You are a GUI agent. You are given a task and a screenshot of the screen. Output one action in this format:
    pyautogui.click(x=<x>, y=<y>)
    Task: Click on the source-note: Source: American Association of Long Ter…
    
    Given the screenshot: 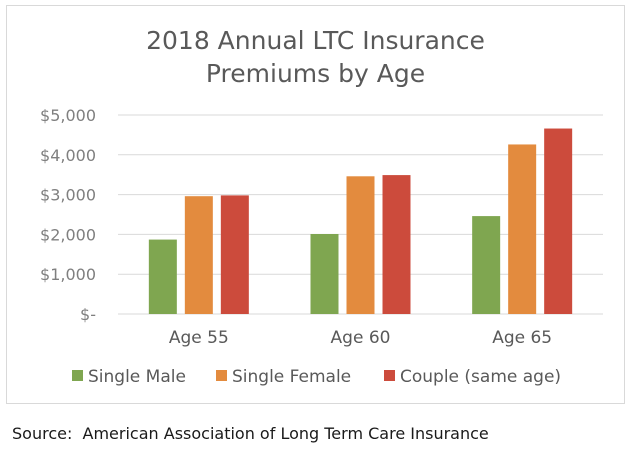 What is the action you would take?
    pyautogui.click(x=250, y=433)
    